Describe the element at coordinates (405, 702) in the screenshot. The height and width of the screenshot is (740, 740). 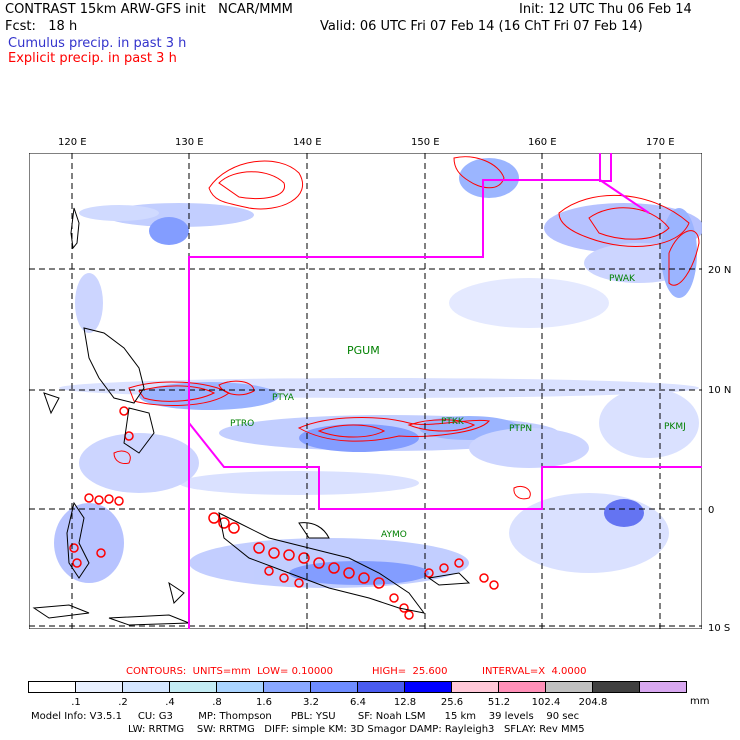
I see `colorbar-tick-label: 12.8` at that location.